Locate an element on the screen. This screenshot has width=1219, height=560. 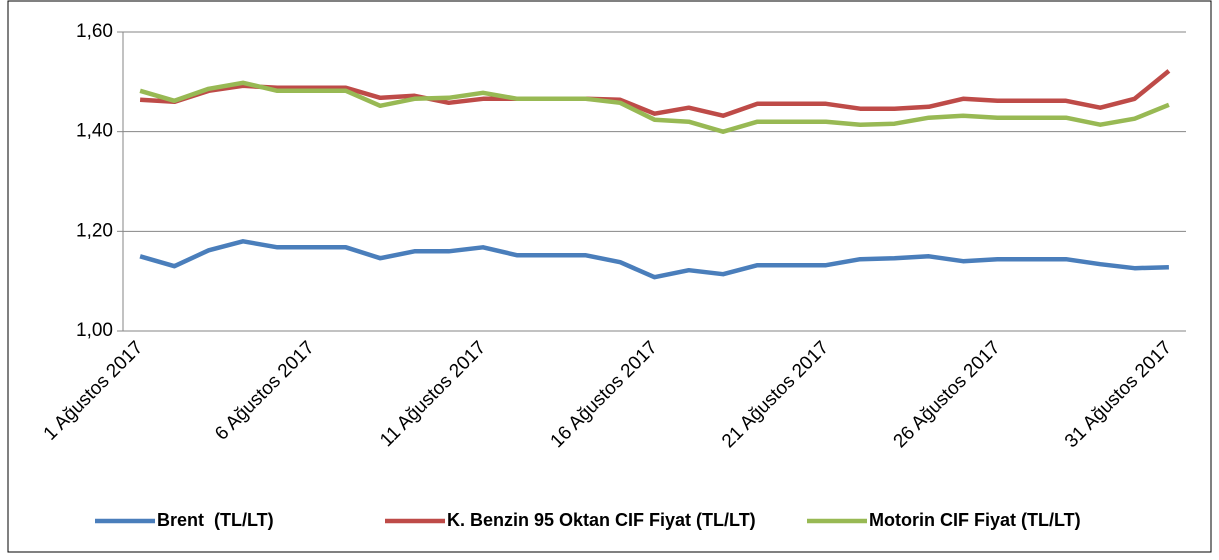
y-tick-label: 1,20 is located at coordinates (94, 230).